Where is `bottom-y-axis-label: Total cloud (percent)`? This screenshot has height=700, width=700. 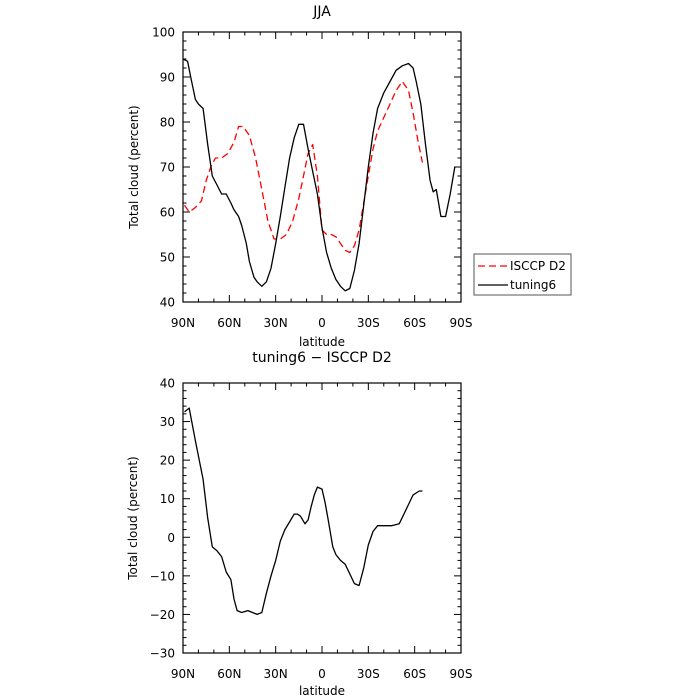 bottom-y-axis-label: Total cloud (percent) is located at coordinates (133, 518).